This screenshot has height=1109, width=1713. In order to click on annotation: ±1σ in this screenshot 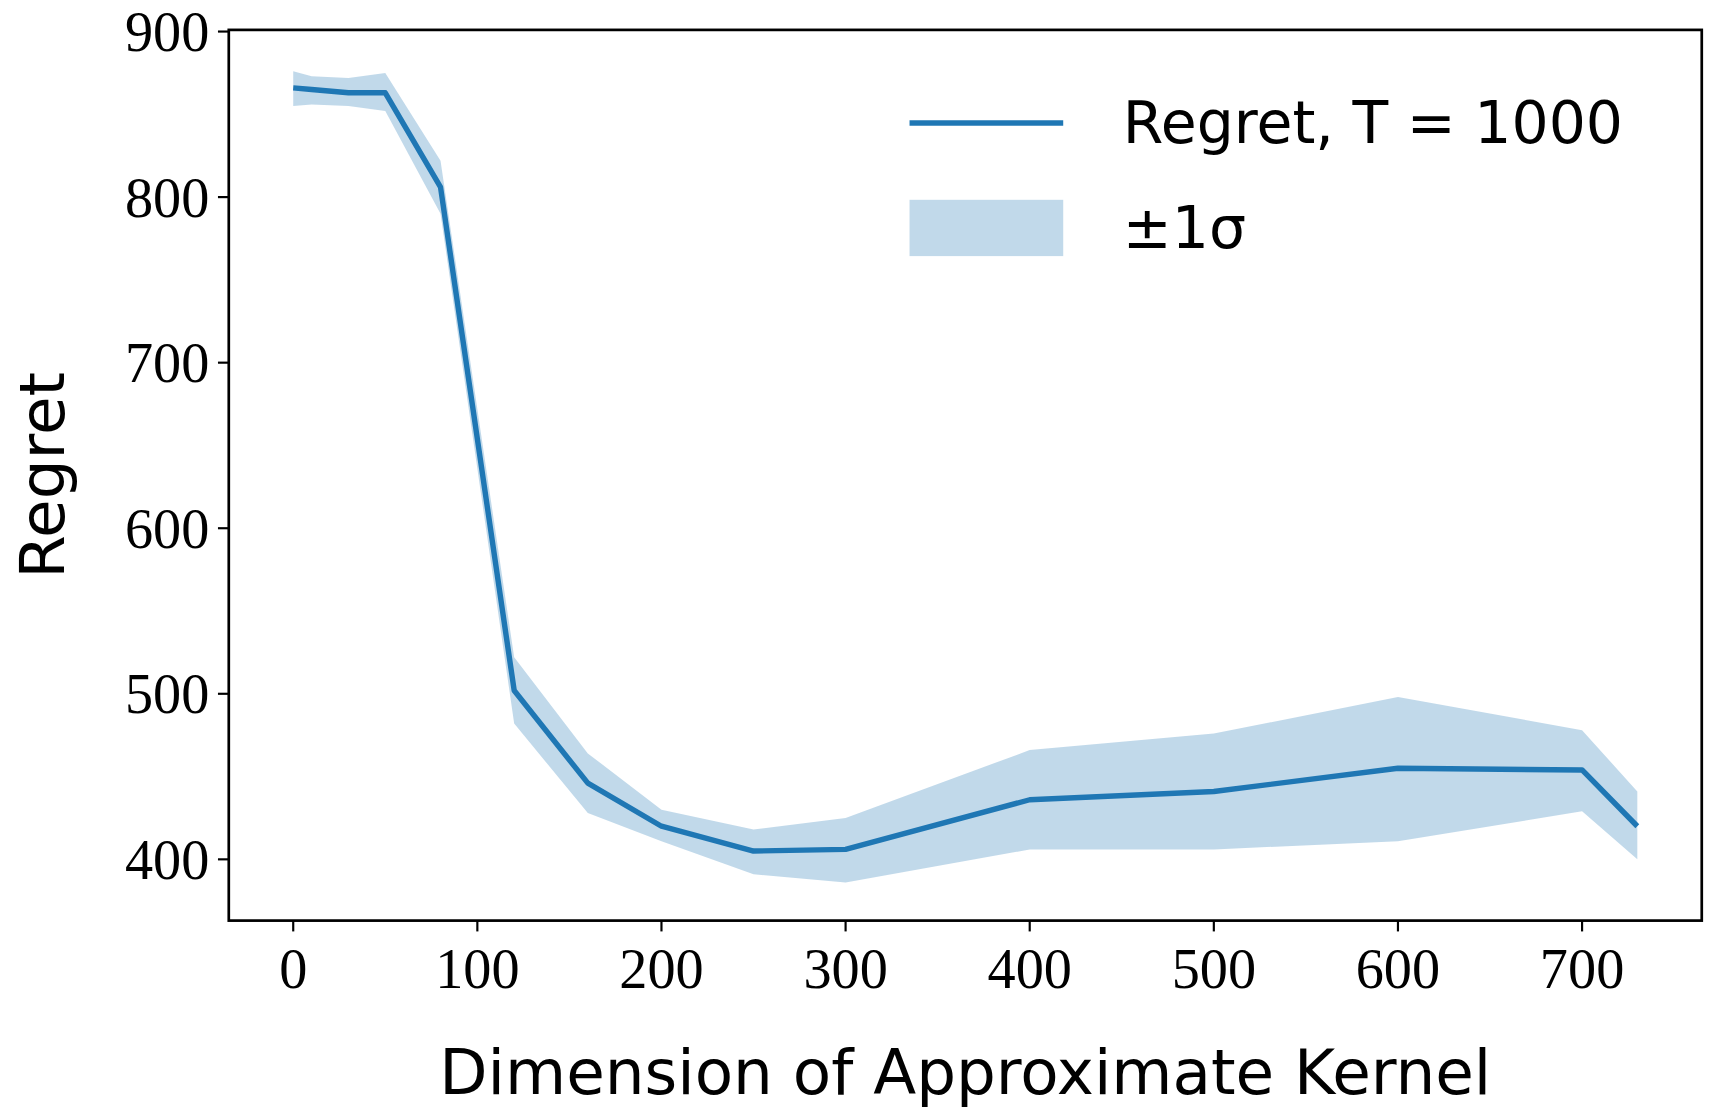, I will do `click(1184, 228)`.